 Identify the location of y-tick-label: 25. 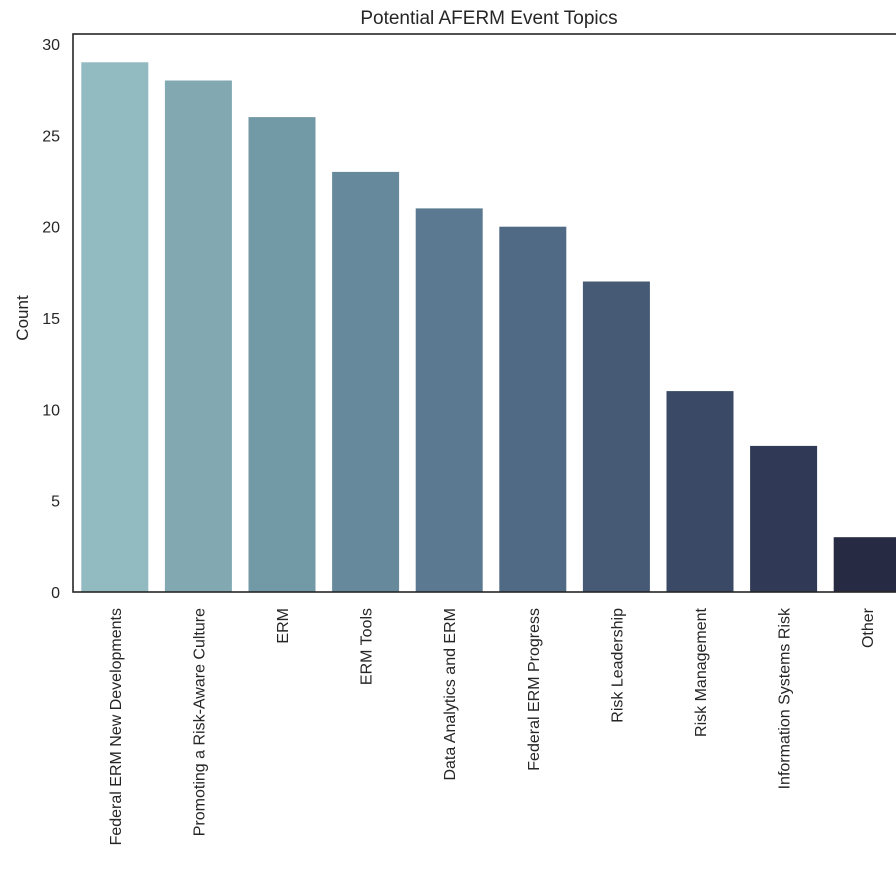
(51, 136).